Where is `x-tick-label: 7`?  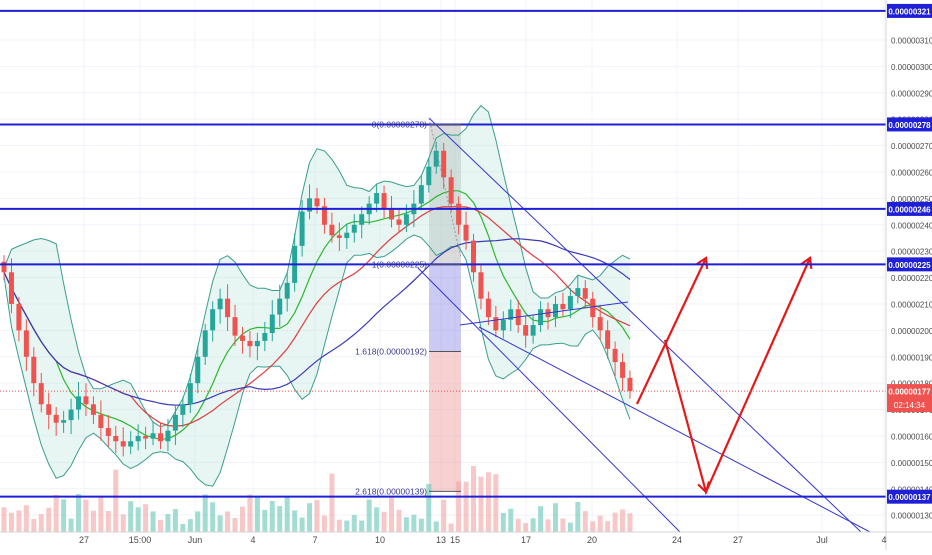
x-tick-label: 7 is located at coordinates (314, 540).